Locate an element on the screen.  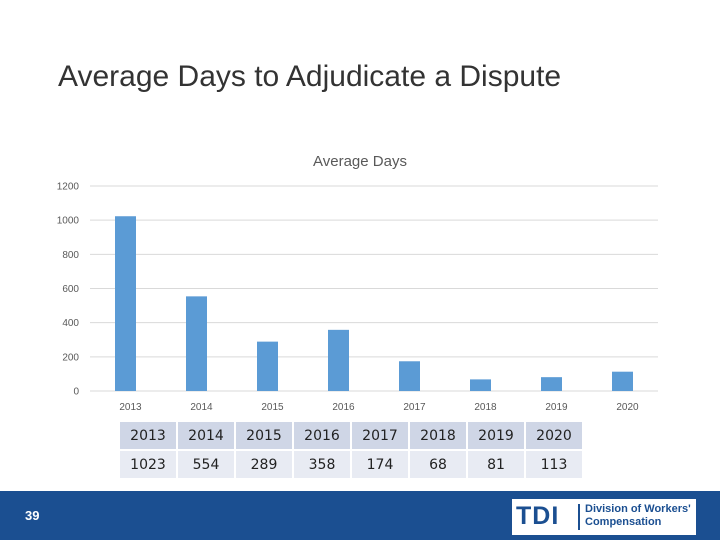
bar-2018 is located at coordinates (480, 385).